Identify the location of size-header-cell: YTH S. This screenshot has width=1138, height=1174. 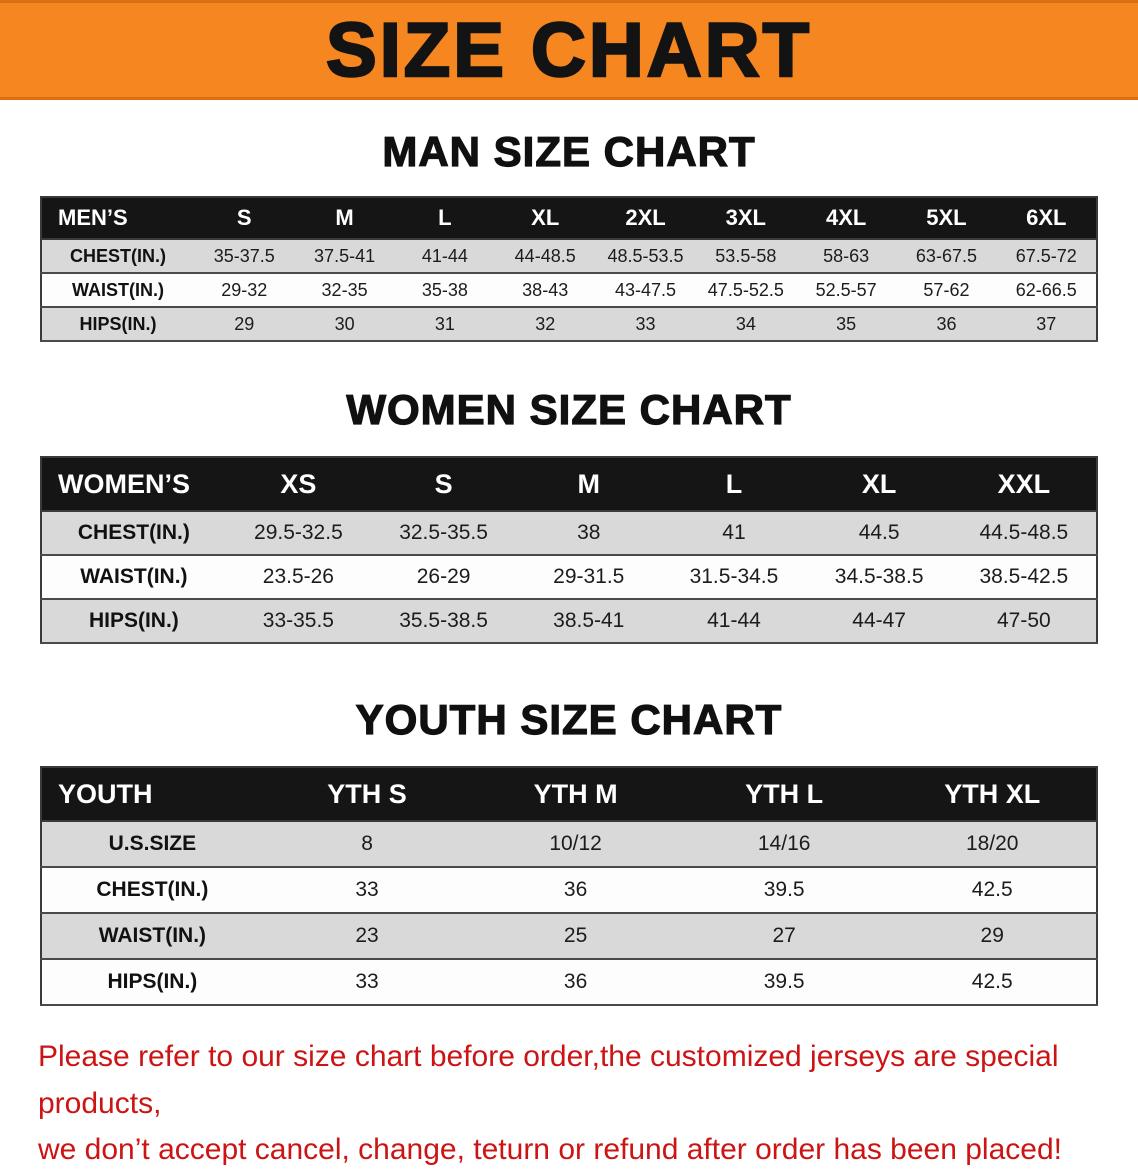
(367, 794).